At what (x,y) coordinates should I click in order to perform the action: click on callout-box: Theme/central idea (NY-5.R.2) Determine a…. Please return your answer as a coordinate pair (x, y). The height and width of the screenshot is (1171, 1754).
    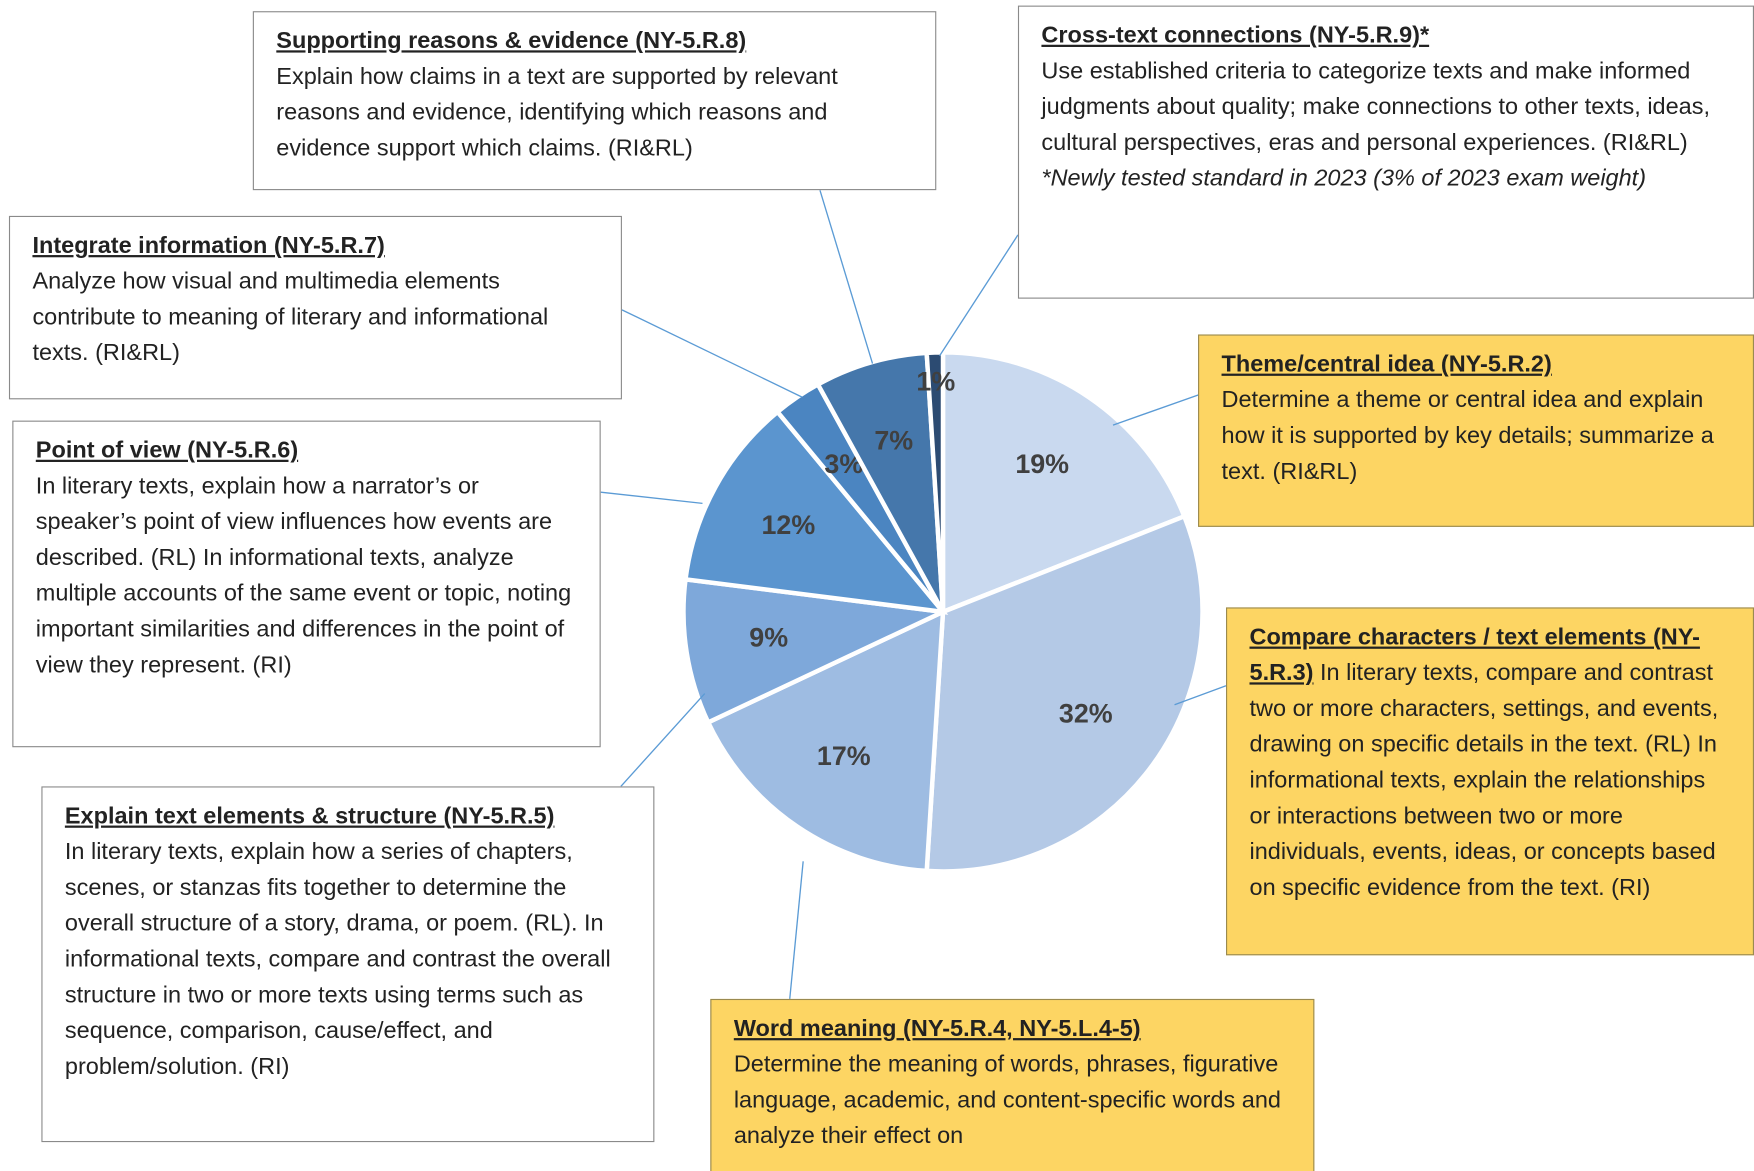
    Looking at the image, I should click on (1476, 430).